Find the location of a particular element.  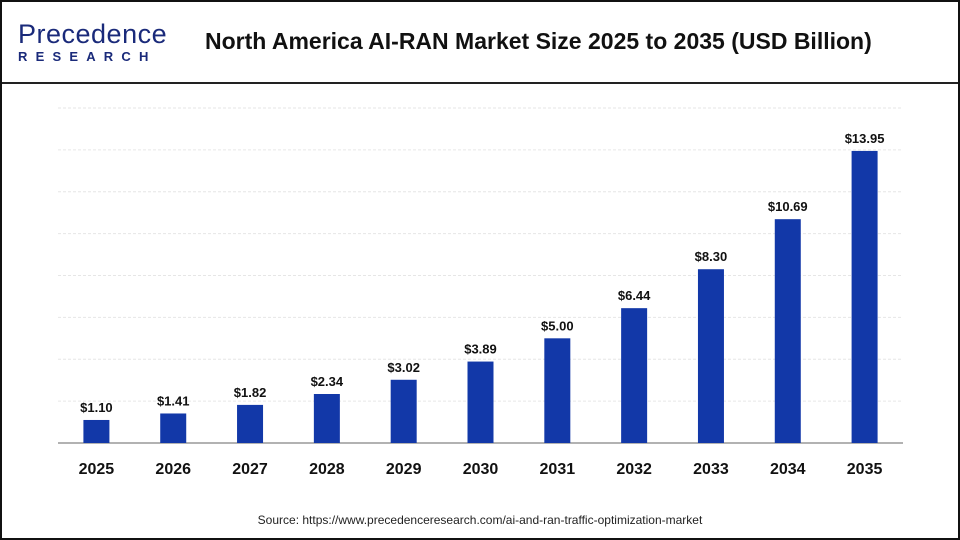

x-tick-label: 2027 is located at coordinates (250, 469).